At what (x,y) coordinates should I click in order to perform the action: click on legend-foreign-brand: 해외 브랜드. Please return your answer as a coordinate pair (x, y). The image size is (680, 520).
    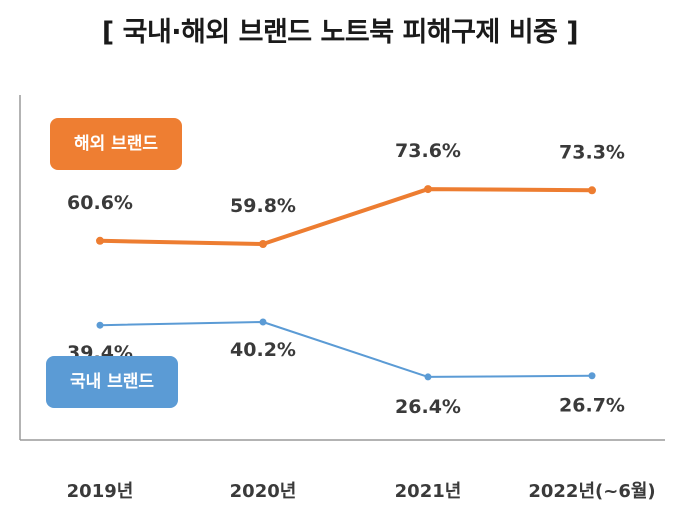
    Looking at the image, I should click on (116, 144).